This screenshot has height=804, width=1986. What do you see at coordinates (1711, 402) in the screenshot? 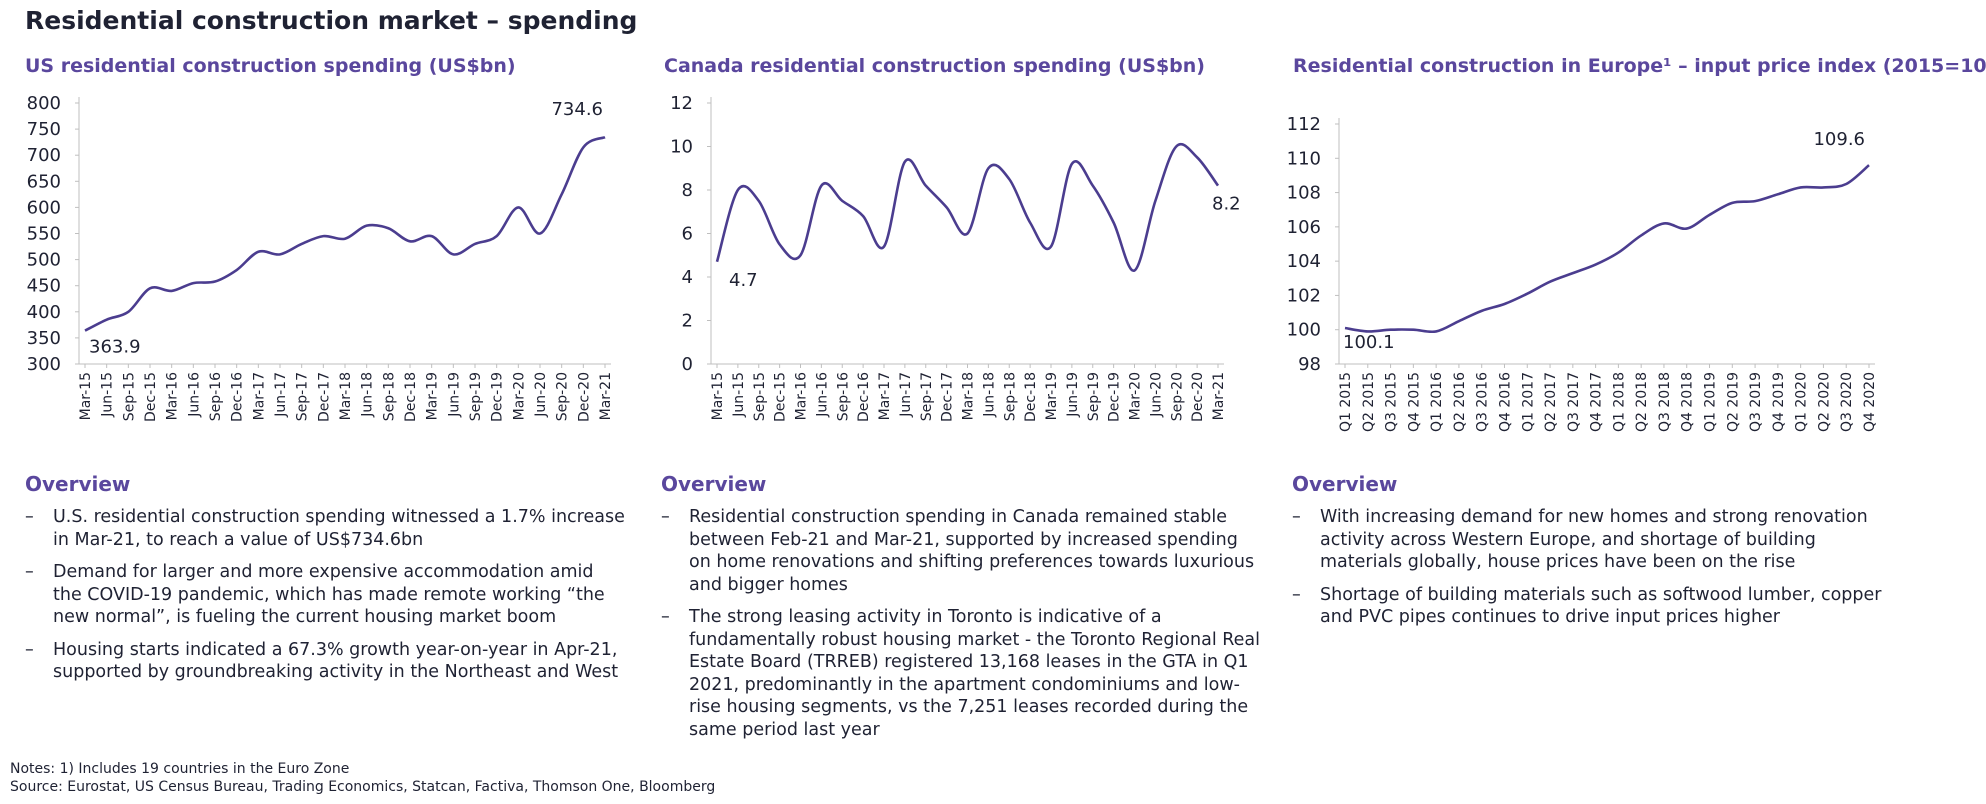
I see `x-tick-label: Q1 2019` at bounding box center [1711, 402].